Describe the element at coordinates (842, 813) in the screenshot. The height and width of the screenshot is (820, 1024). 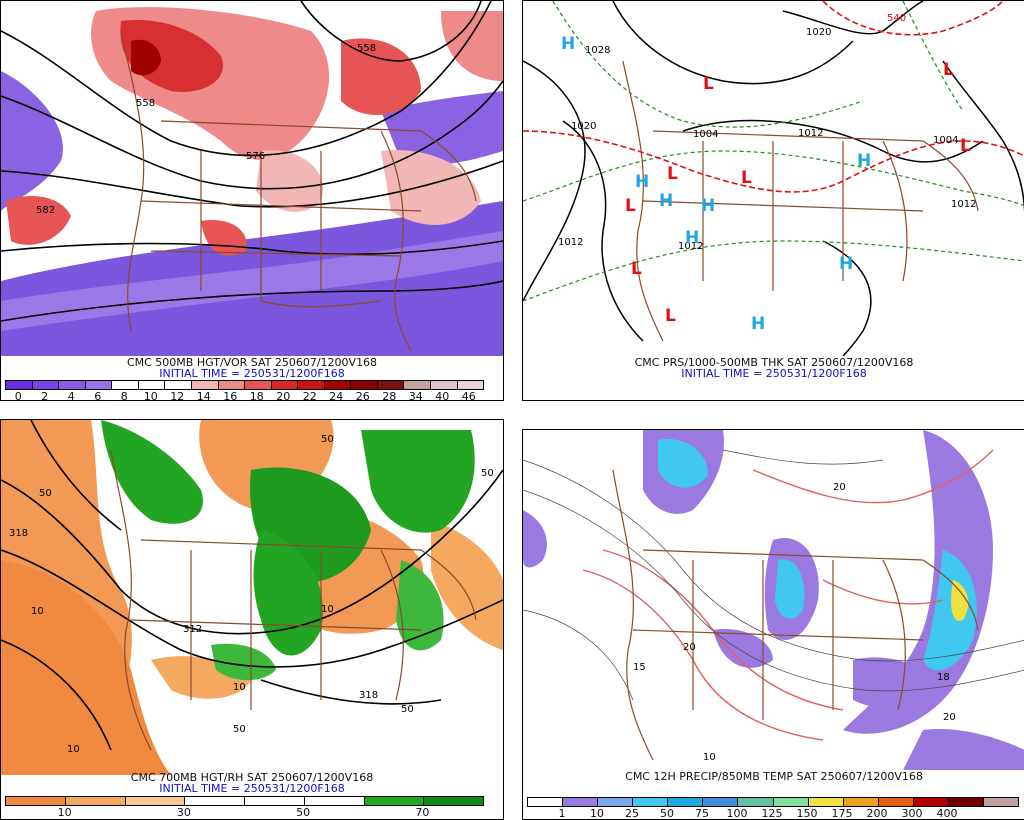
I see `legend-tick-label: 175` at that location.